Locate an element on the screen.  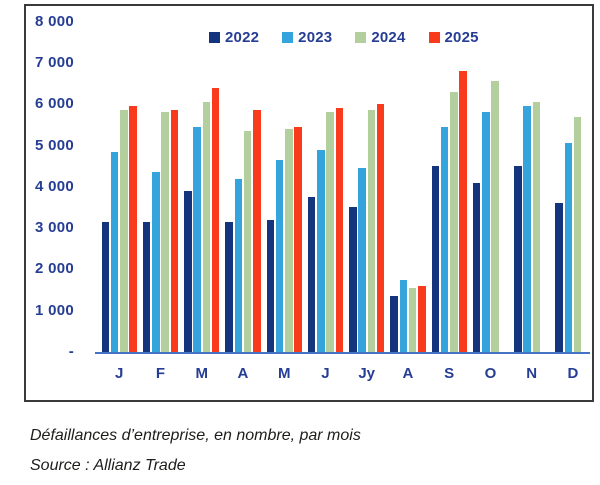
chart-legend: 2022 2023 2024 2025 is located at coordinates (344, 37).